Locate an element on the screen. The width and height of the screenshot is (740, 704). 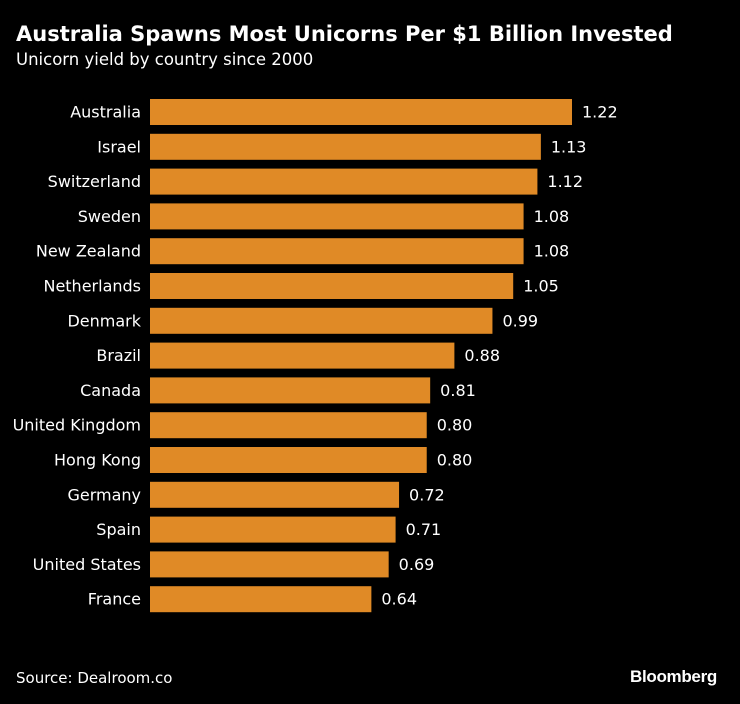
bar-hong-kong is located at coordinates (288, 460).